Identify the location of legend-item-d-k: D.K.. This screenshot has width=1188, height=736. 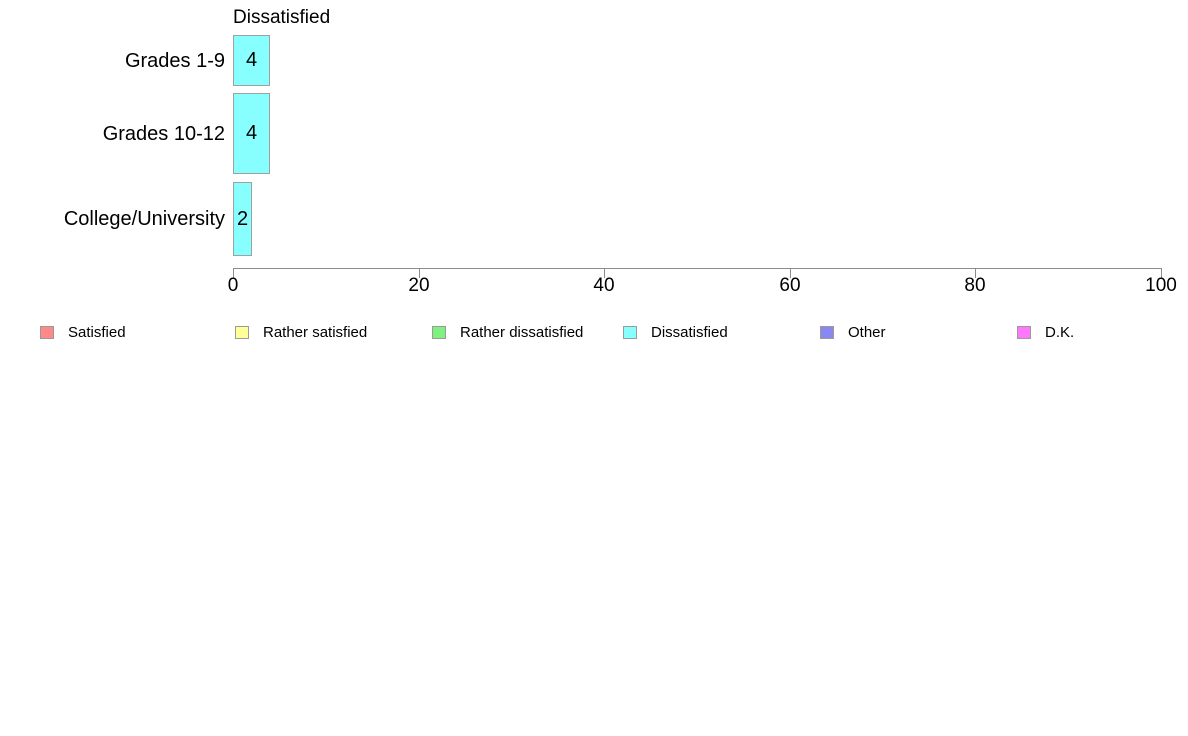
(1046, 332).